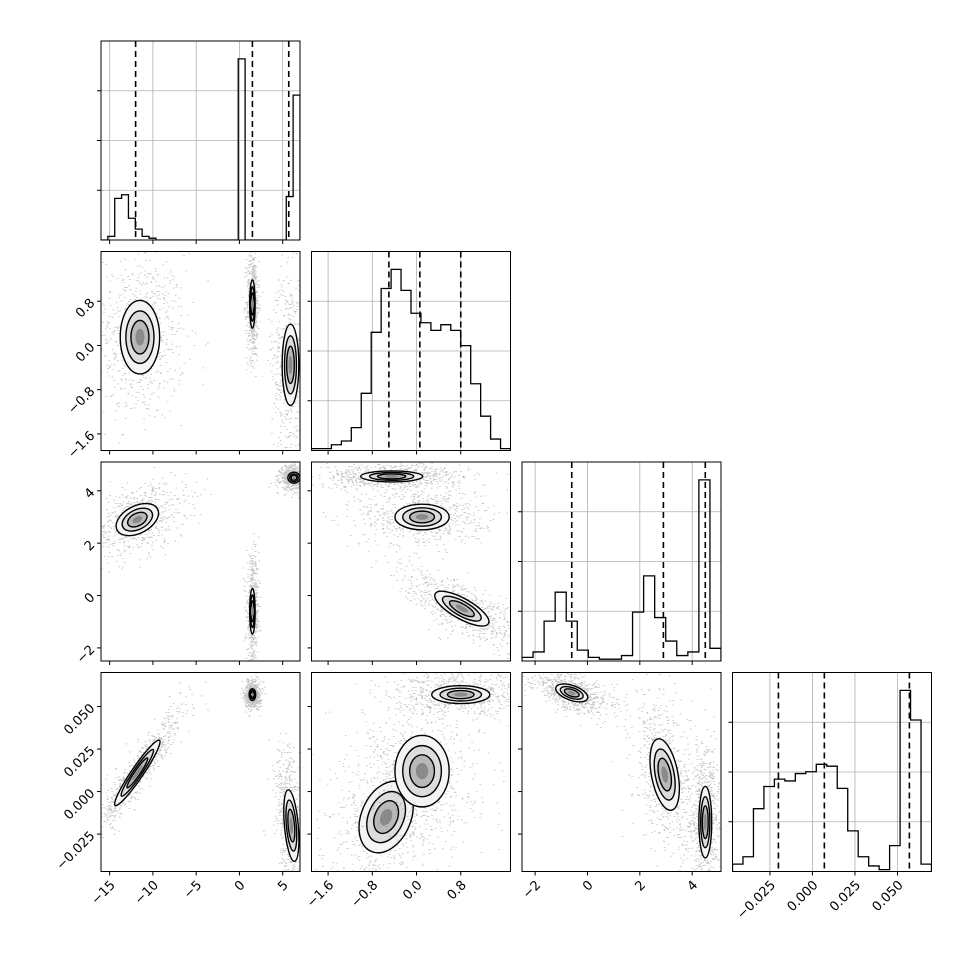  Describe the element at coordinates (532, 890) in the screenshot. I see `x-tick-label: −2` at that location.